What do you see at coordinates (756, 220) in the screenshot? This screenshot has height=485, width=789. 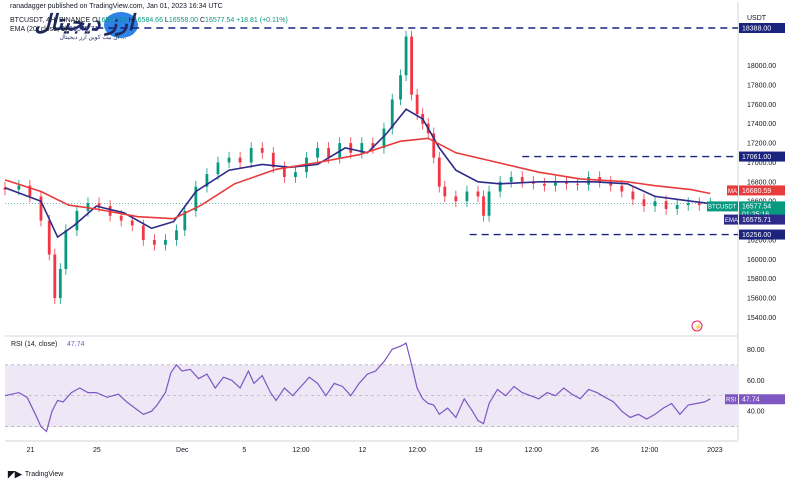 I see `ema-value-tag-label: 16575.71` at bounding box center [756, 220].